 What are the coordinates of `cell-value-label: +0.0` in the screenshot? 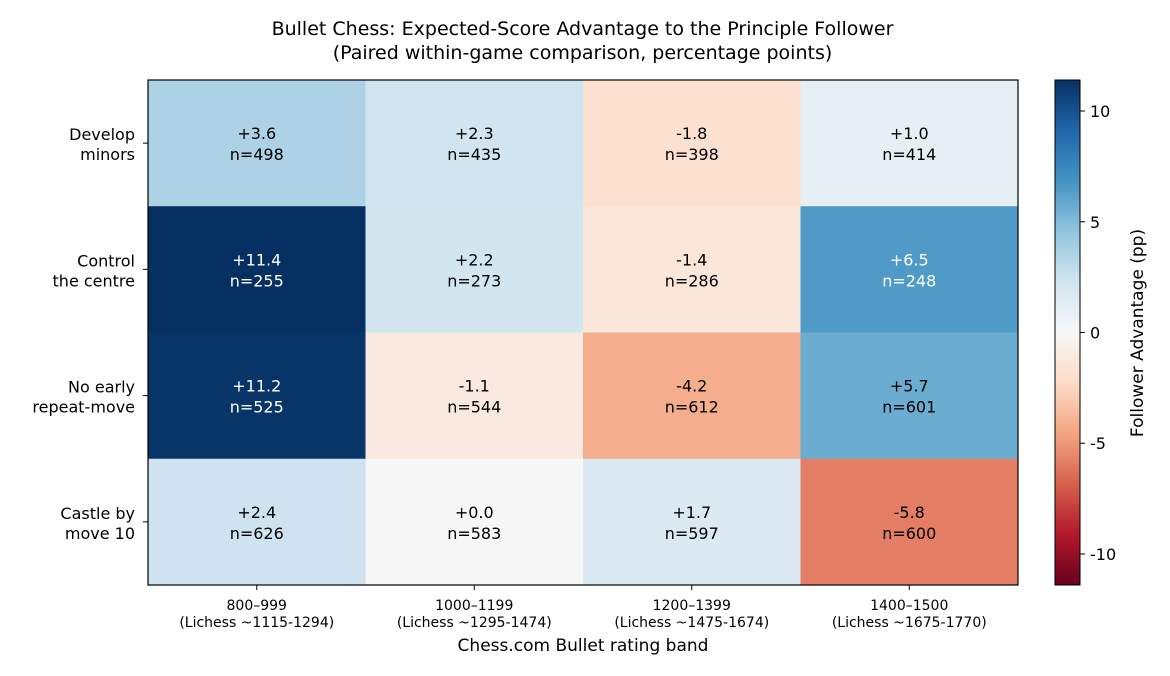 It's located at (474, 512).